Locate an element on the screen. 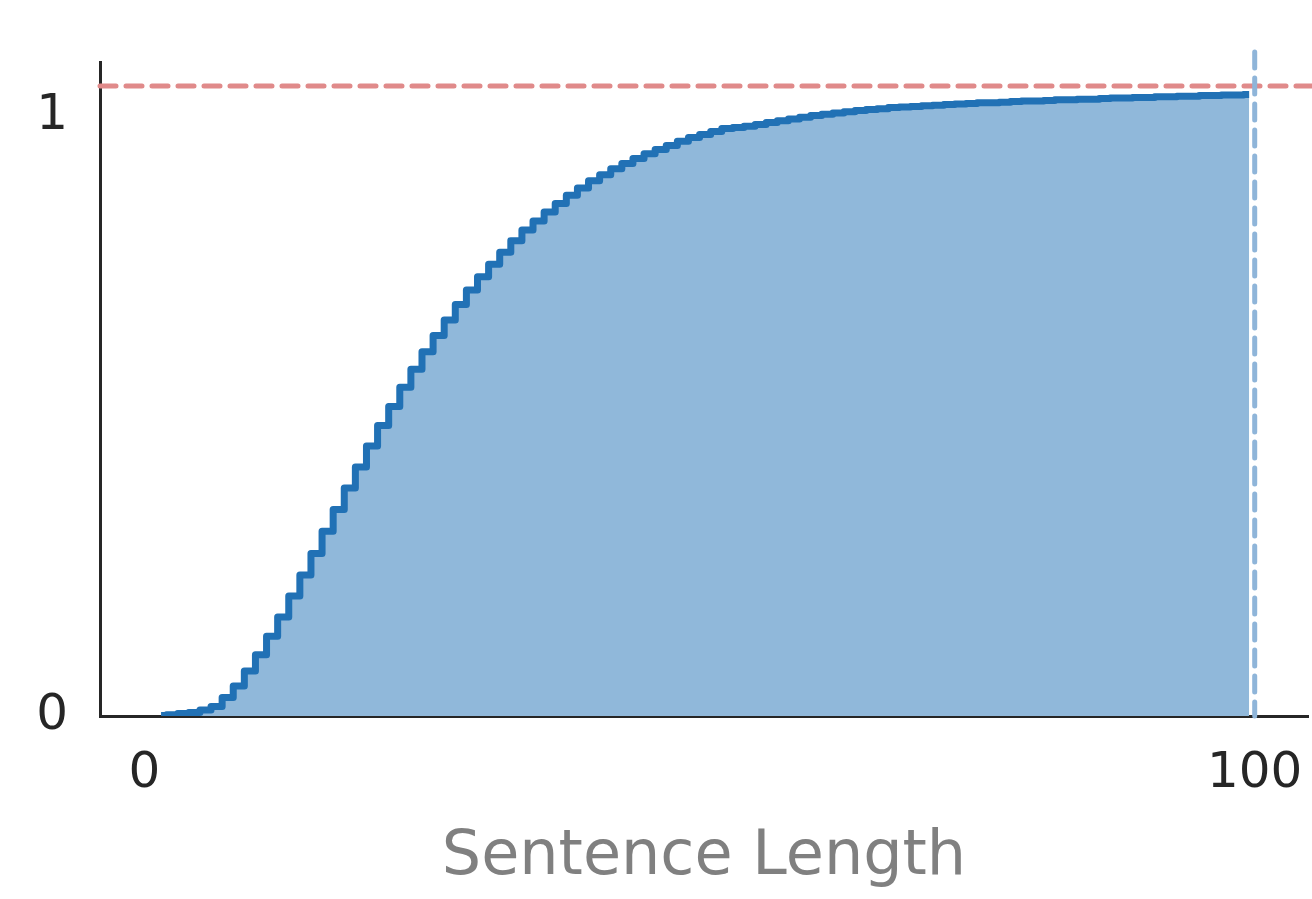  y-tick-label: 1 is located at coordinates (52, 111).